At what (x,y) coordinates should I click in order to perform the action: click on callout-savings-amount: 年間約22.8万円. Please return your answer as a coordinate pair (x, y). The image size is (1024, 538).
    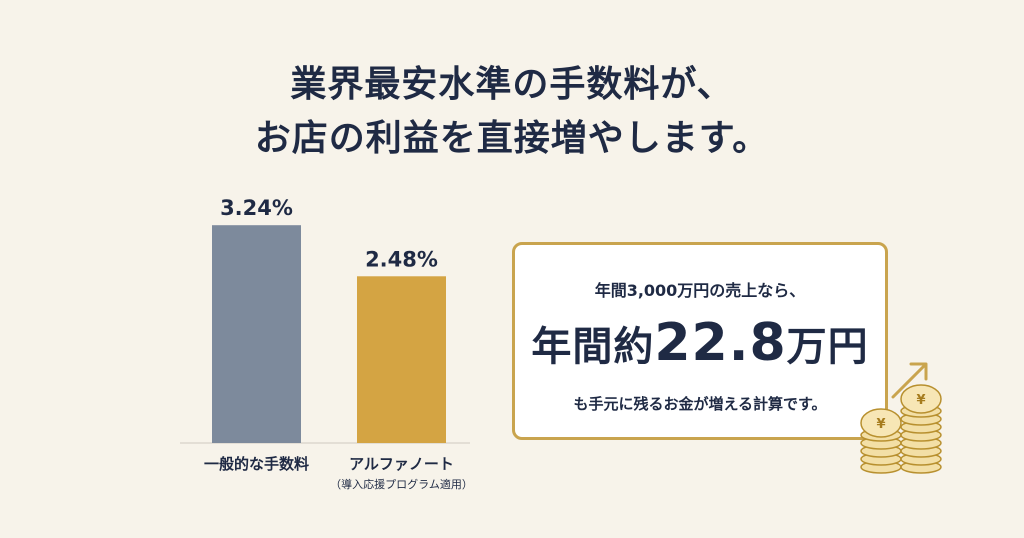
    Looking at the image, I should click on (700, 343).